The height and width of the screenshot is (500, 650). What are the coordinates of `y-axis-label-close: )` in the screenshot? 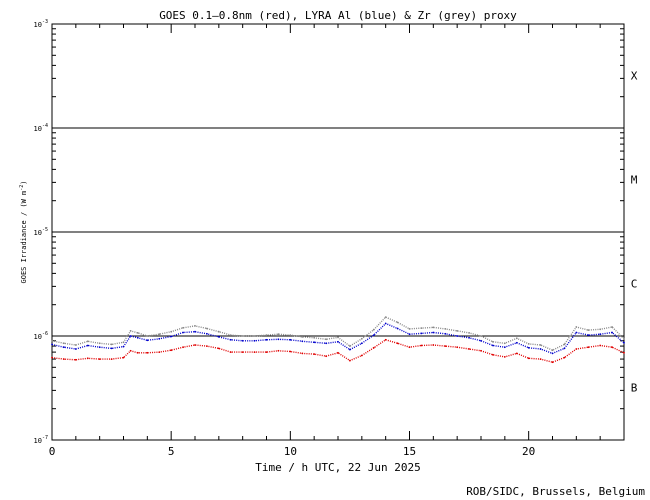 It's located at (24, 183).